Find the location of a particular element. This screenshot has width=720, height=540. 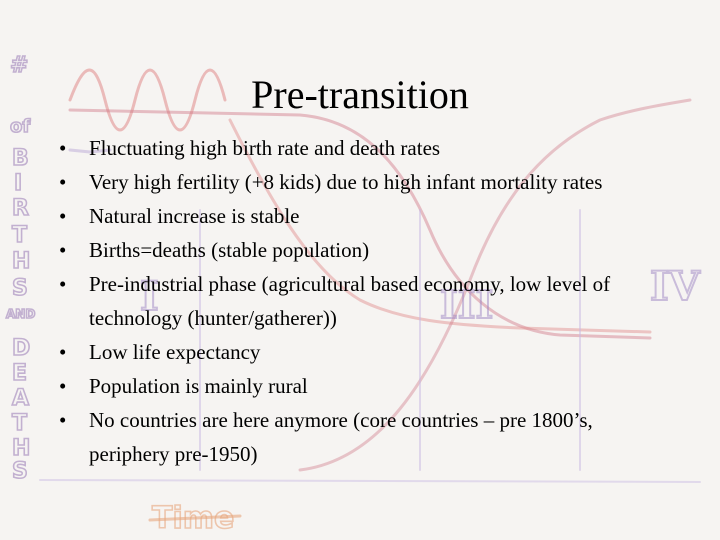

axis-label-hash: # is located at coordinates (19, 65).